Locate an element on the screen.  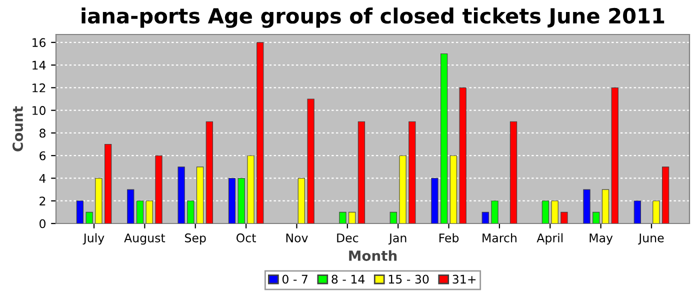
legend-label: 8 - 14 is located at coordinates (348, 279).